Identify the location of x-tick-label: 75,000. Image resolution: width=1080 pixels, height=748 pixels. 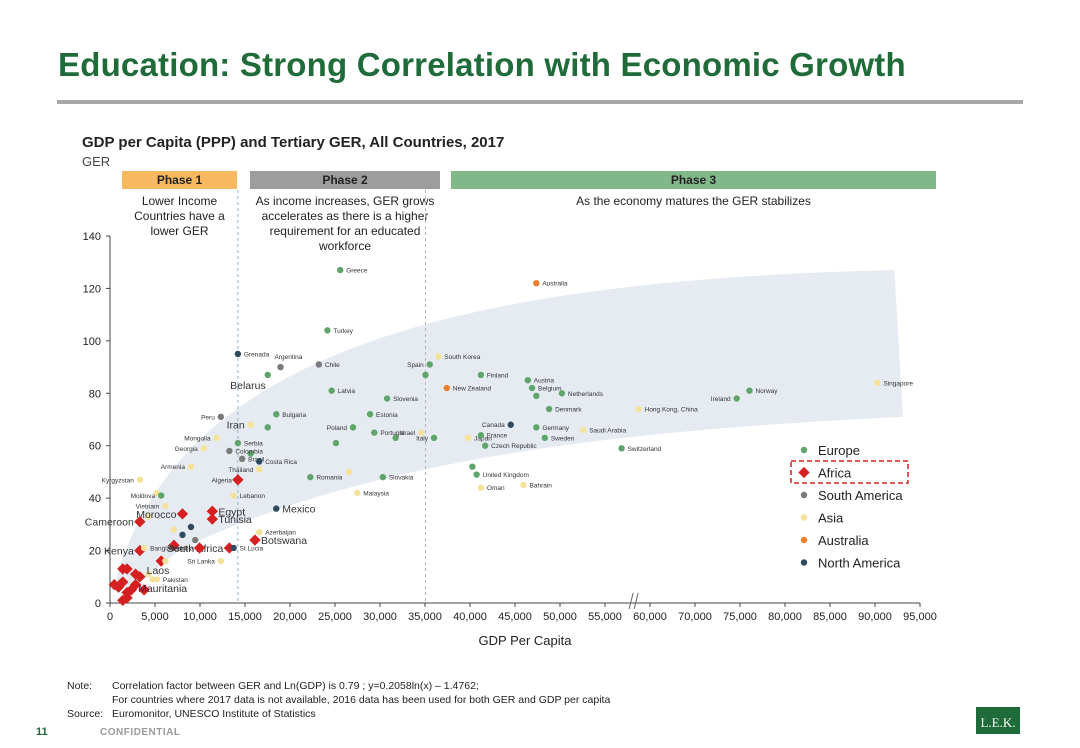
(740, 617).